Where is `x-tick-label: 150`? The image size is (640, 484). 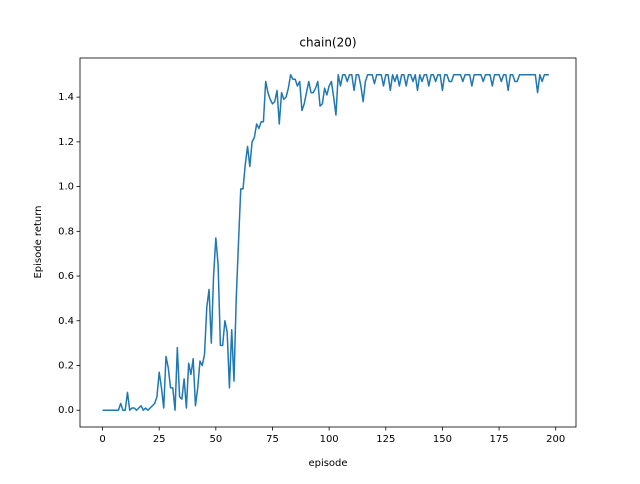
x-tick-label: 150 is located at coordinates (442, 439).